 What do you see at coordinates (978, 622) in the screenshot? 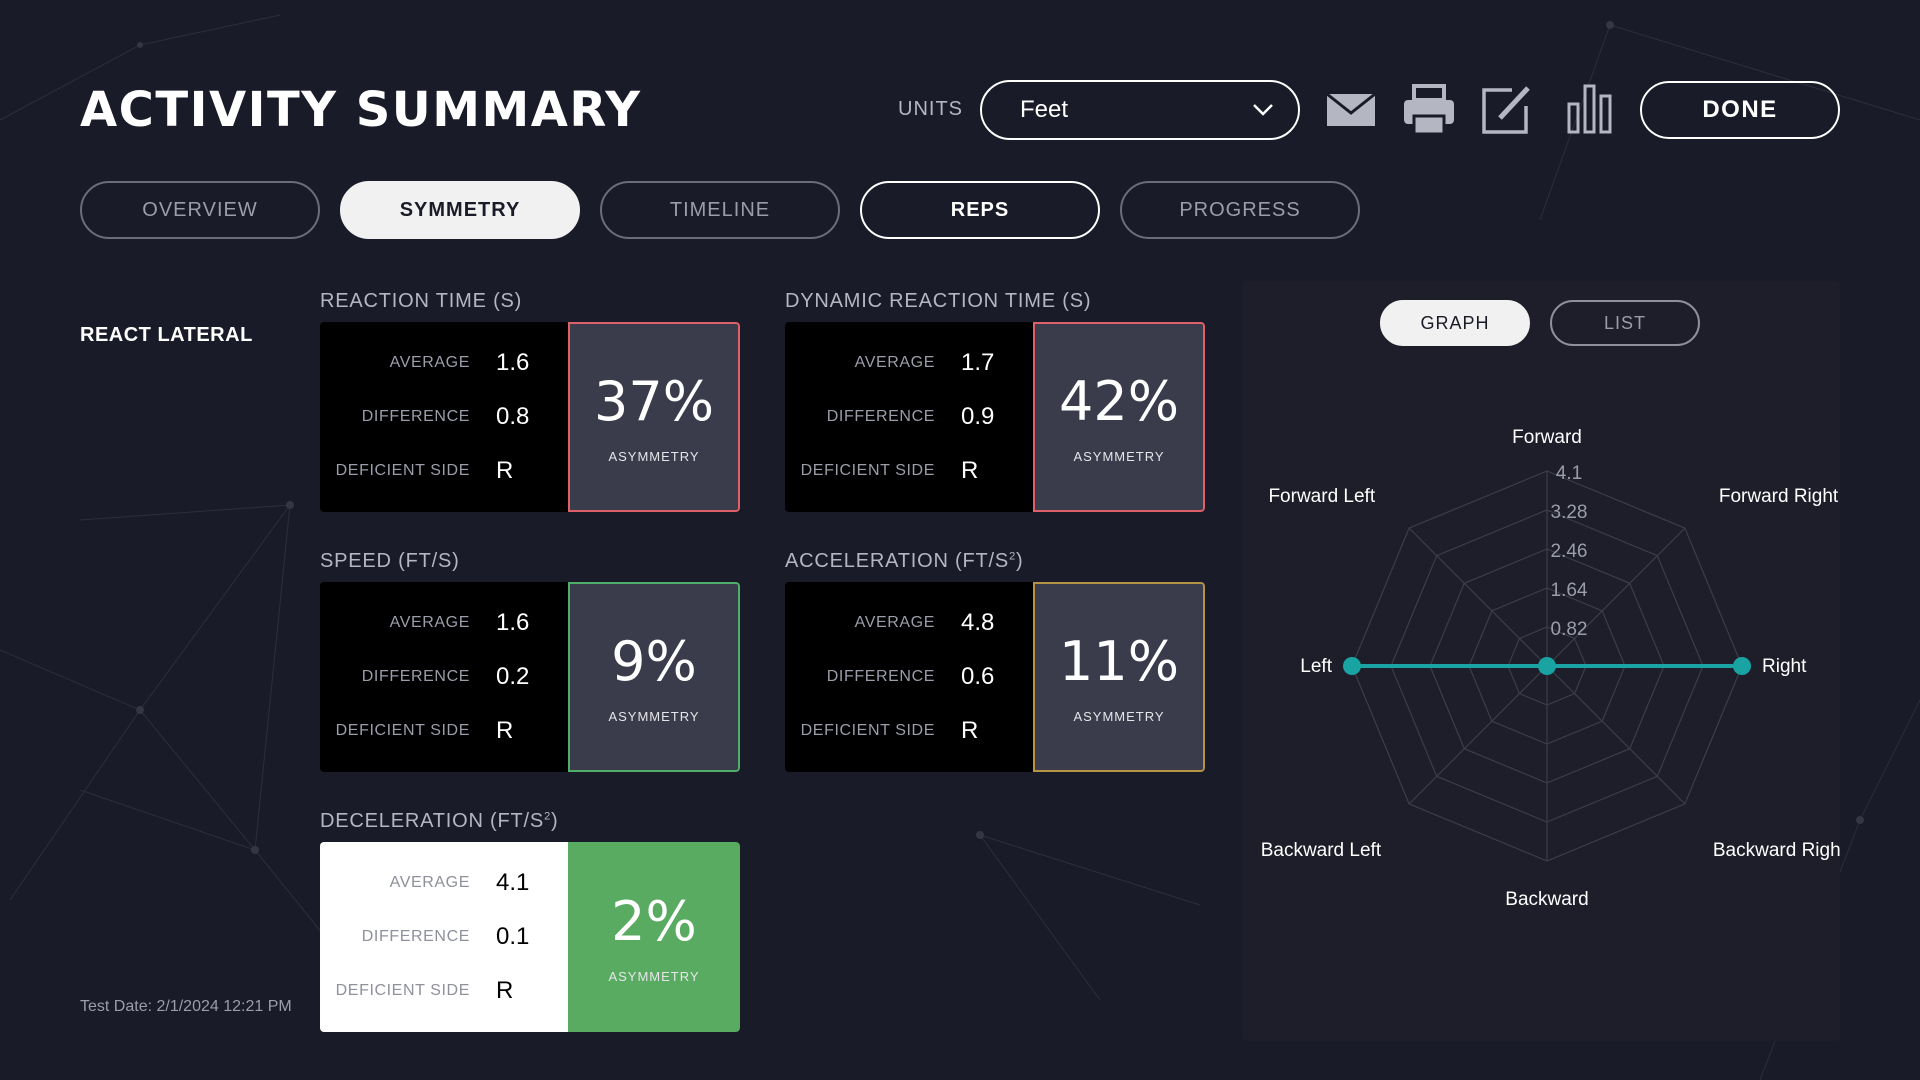
I see `average-value: 4.8` at bounding box center [978, 622].